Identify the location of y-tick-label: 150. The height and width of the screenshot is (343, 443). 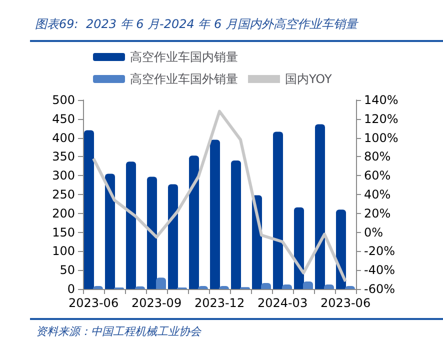
(63, 232).